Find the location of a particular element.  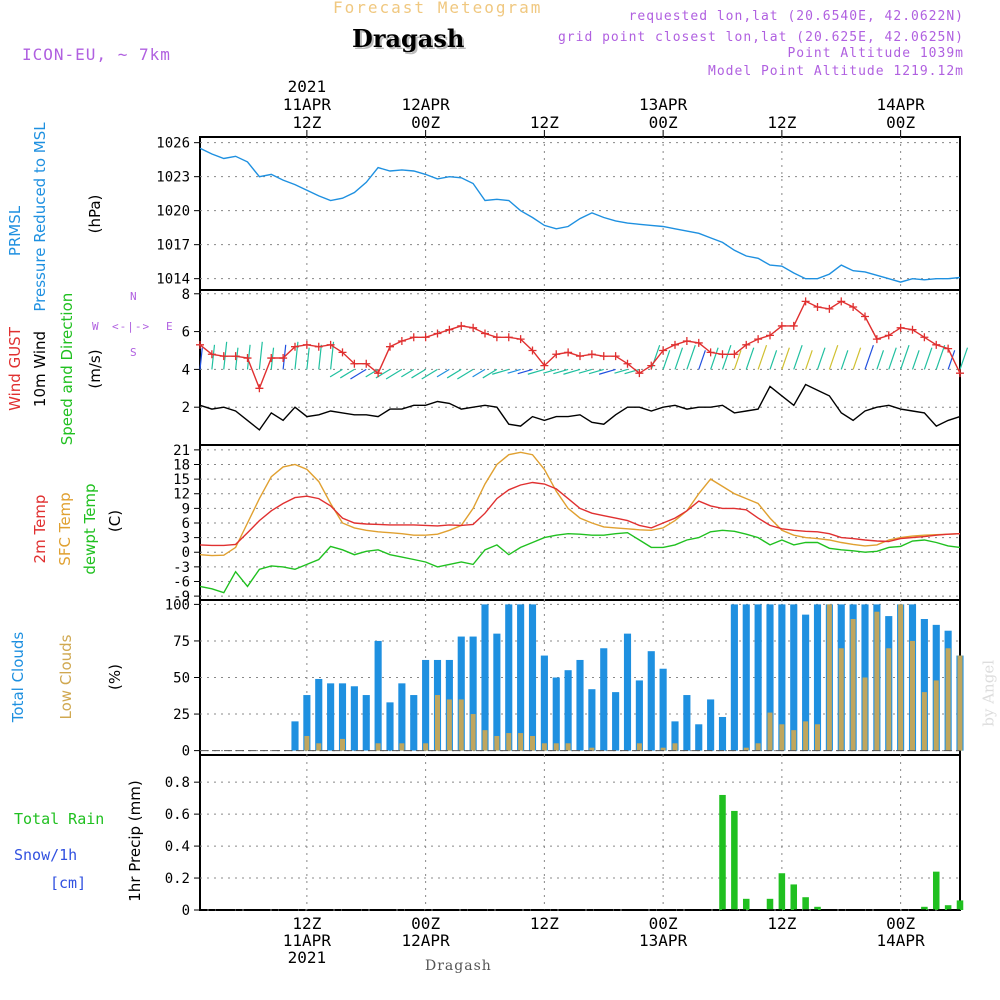

chart-title: Dragash is located at coordinates (408, 38).